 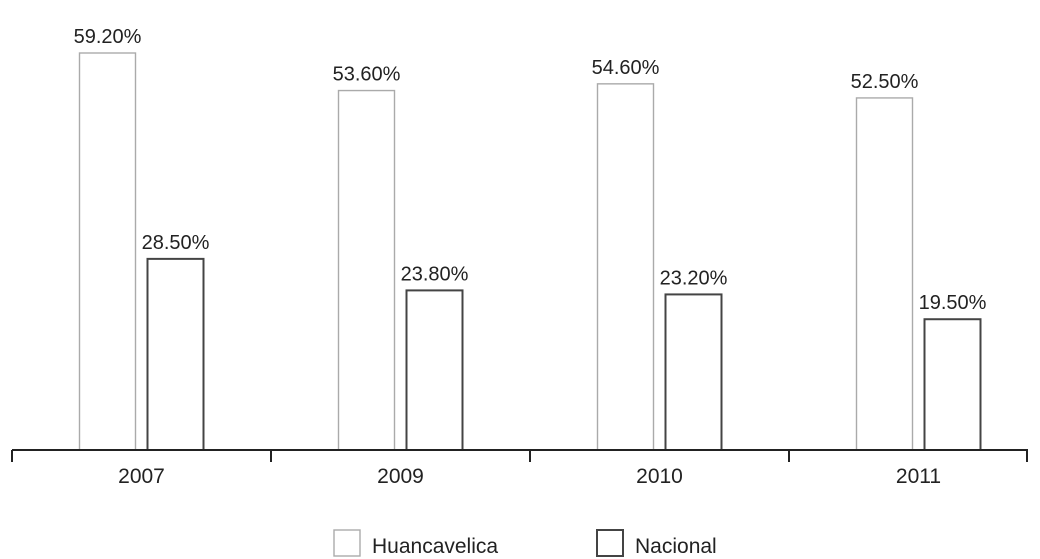 What do you see at coordinates (366, 270) in the screenshot?
I see `bar-huancavelica-2009` at bounding box center [366, 270].